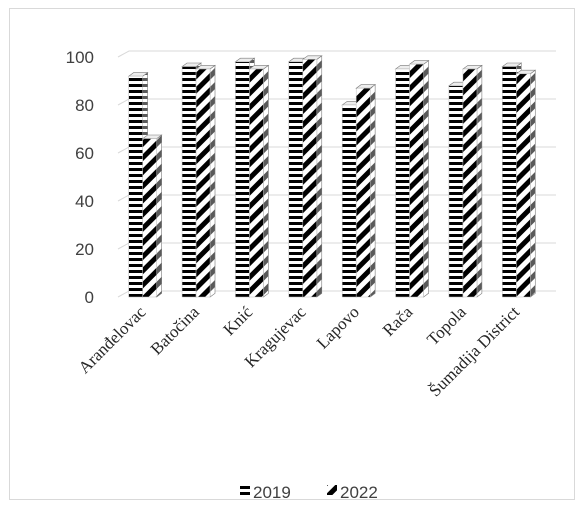 The height and width of the screenshot is (508, 584). Describe the element at coordinates (84, 153) in the screenshot. I see `y-tick-label: 60` at that location.